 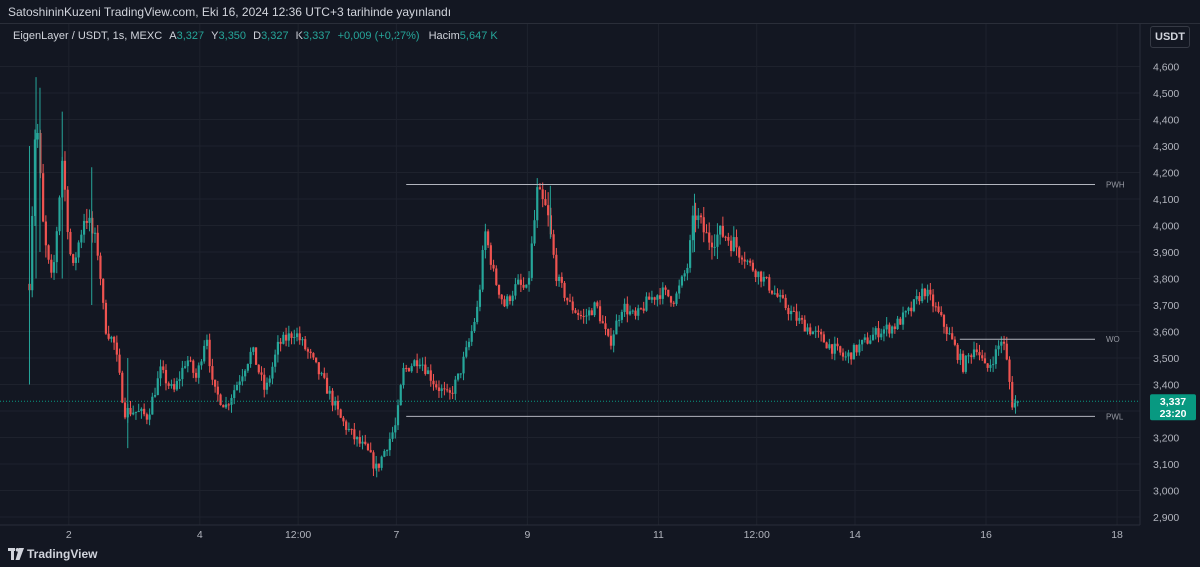 I want to click on close-label: K, so click(x=299, y=36).